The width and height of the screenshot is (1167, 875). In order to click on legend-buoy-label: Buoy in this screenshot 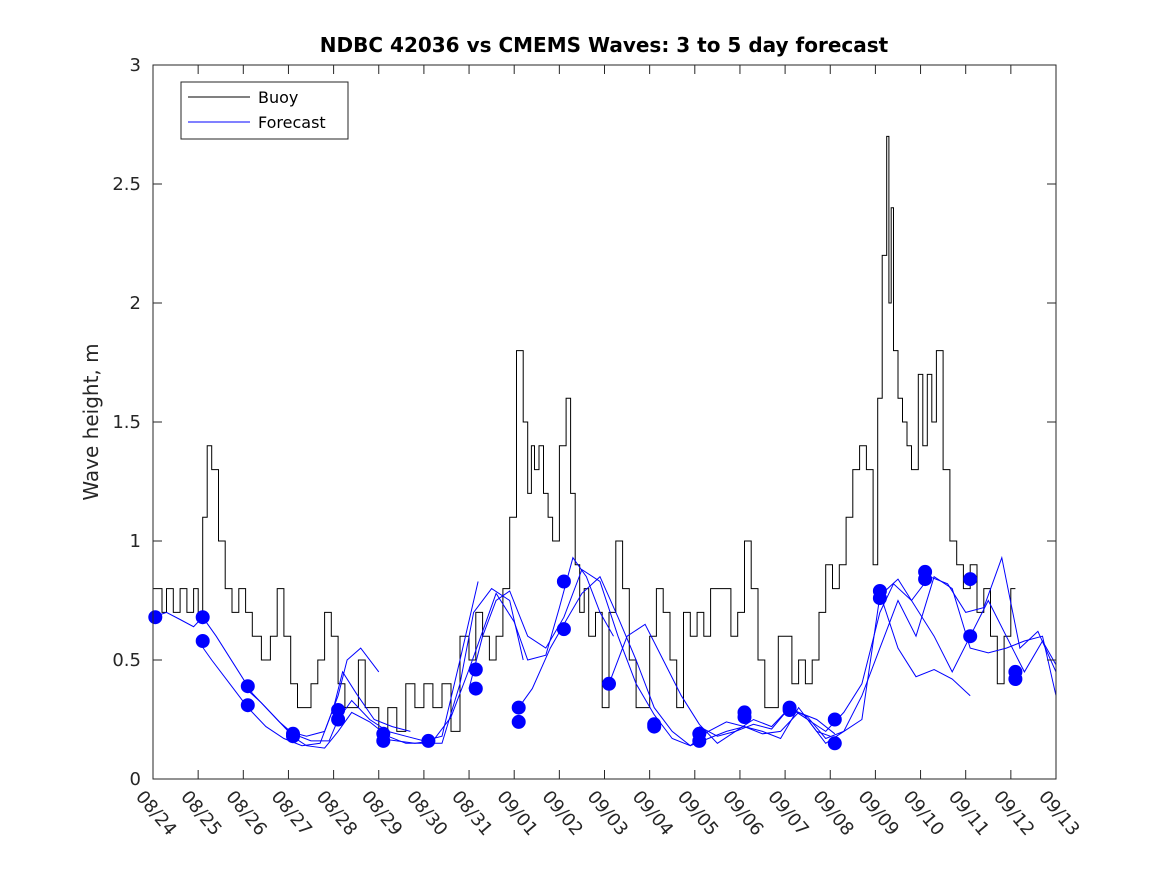, I will do `click(278, 97)`.